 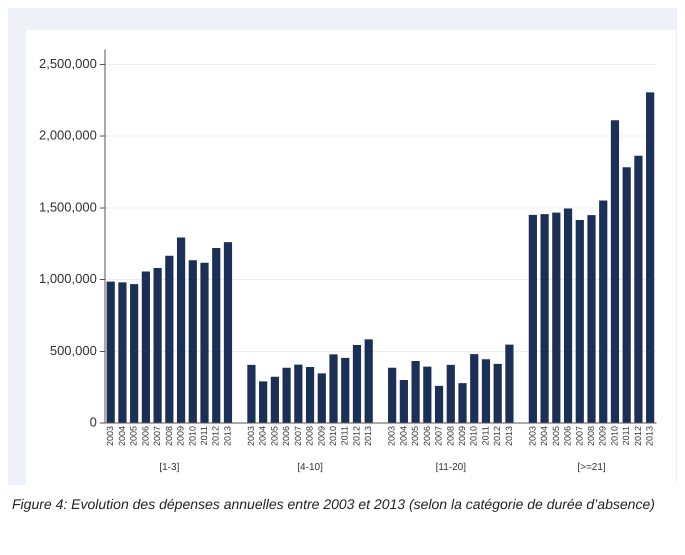 I want to click on y-tick-label: 2,000,000, so click(x=67, y=135).